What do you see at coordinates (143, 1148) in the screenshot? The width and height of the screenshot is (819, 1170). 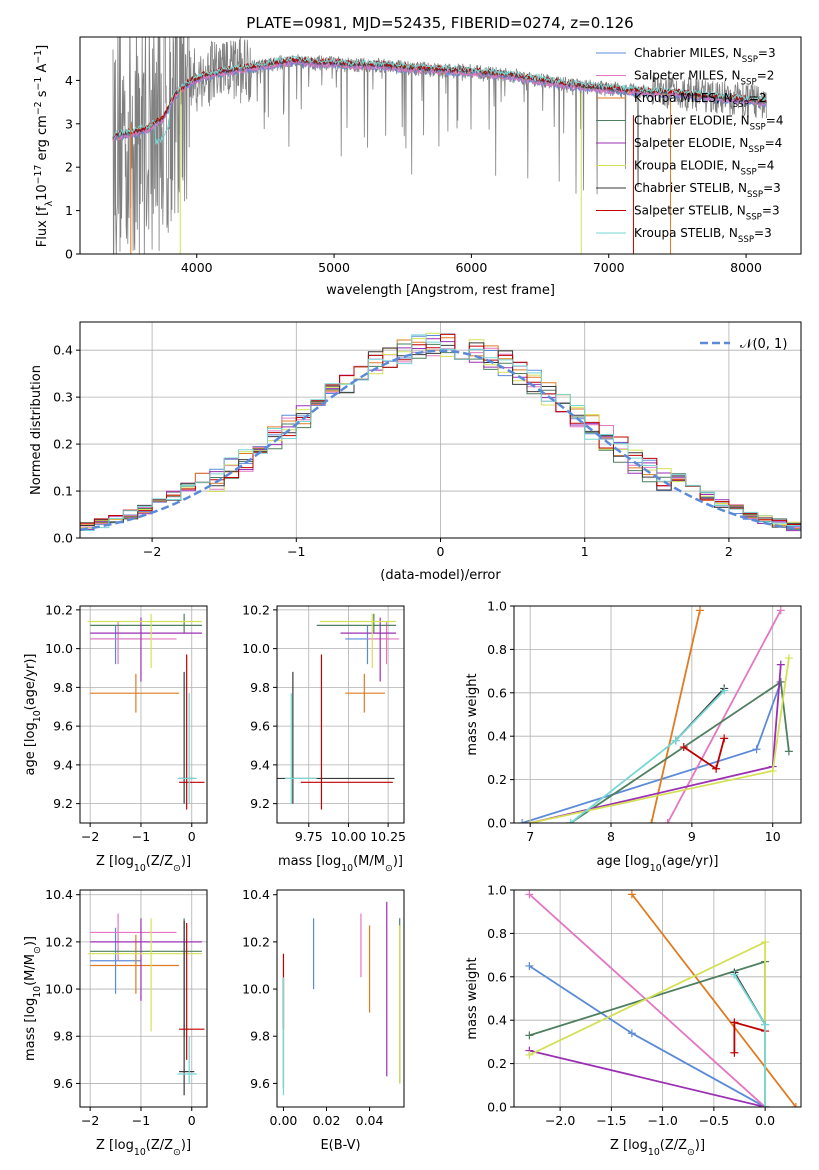 I see `x-axis-label: Z [log10(Z/Z⊙)]` at bounding box center [143, 1148].